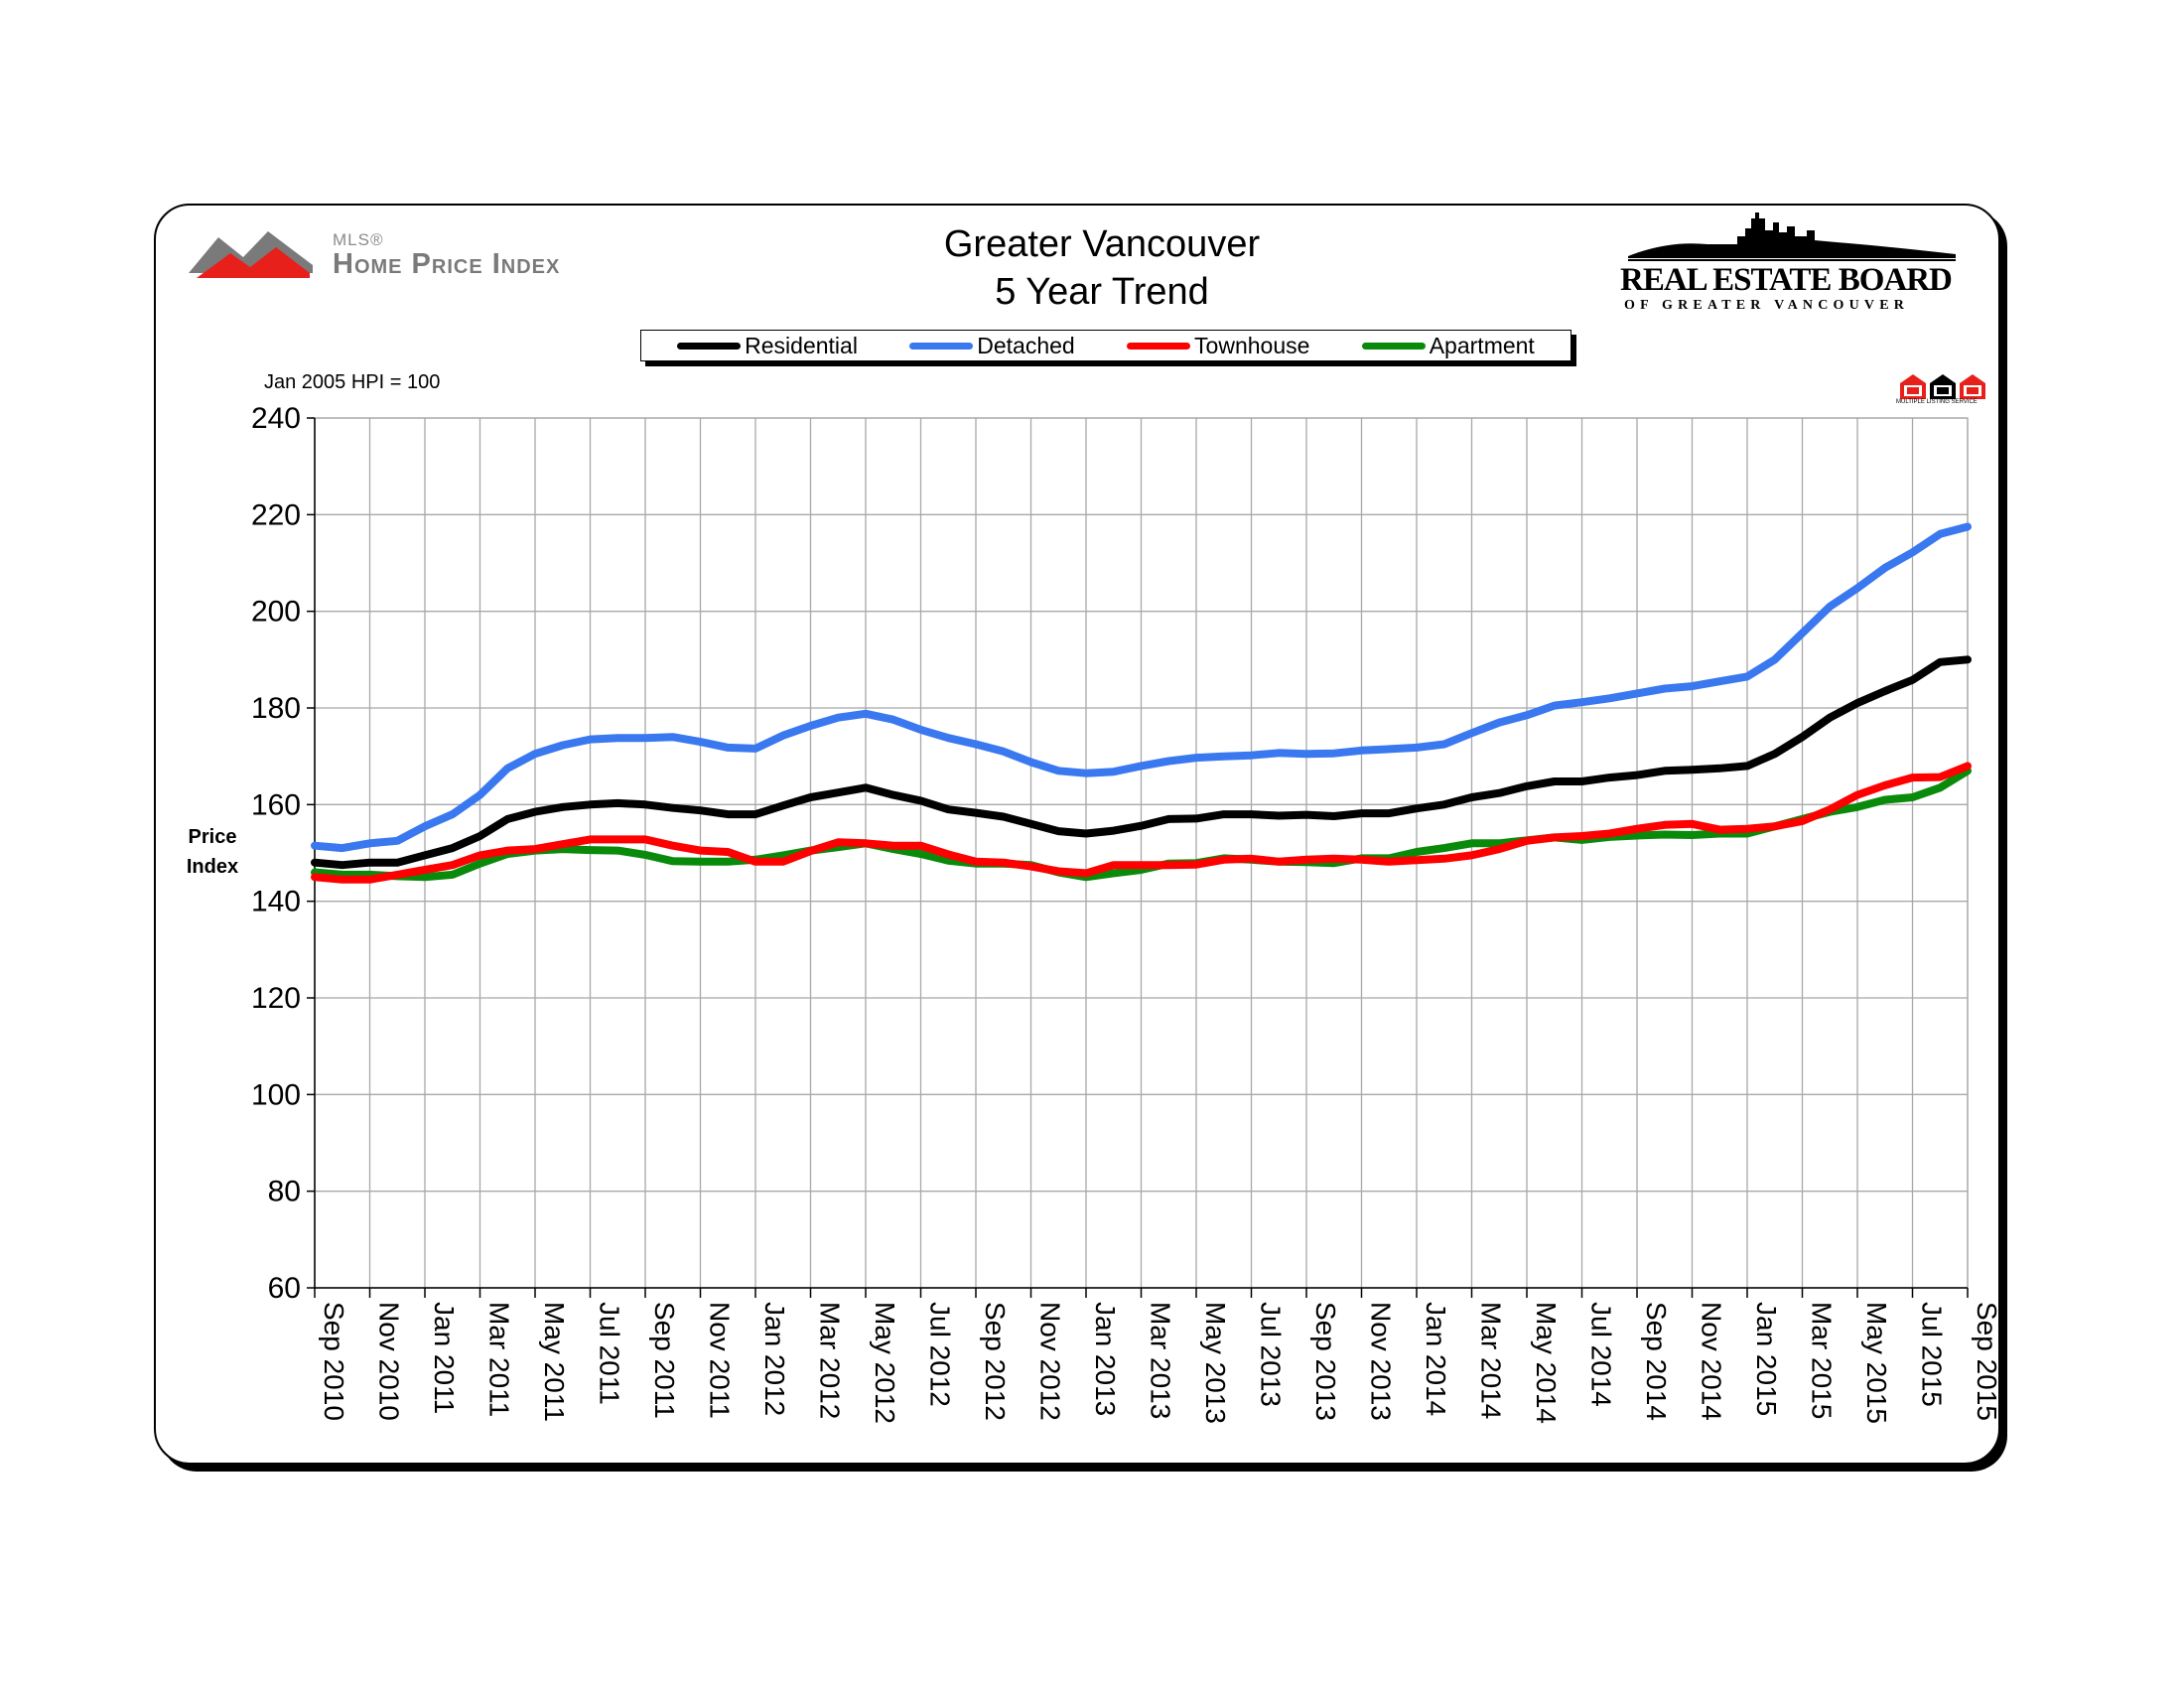 The image size is (2184, 1688). What do you see at coordinates (1482, 345) in the screenshot?
I see `legend-label-apartment: Apartment` at bounding box center [1482, 345].